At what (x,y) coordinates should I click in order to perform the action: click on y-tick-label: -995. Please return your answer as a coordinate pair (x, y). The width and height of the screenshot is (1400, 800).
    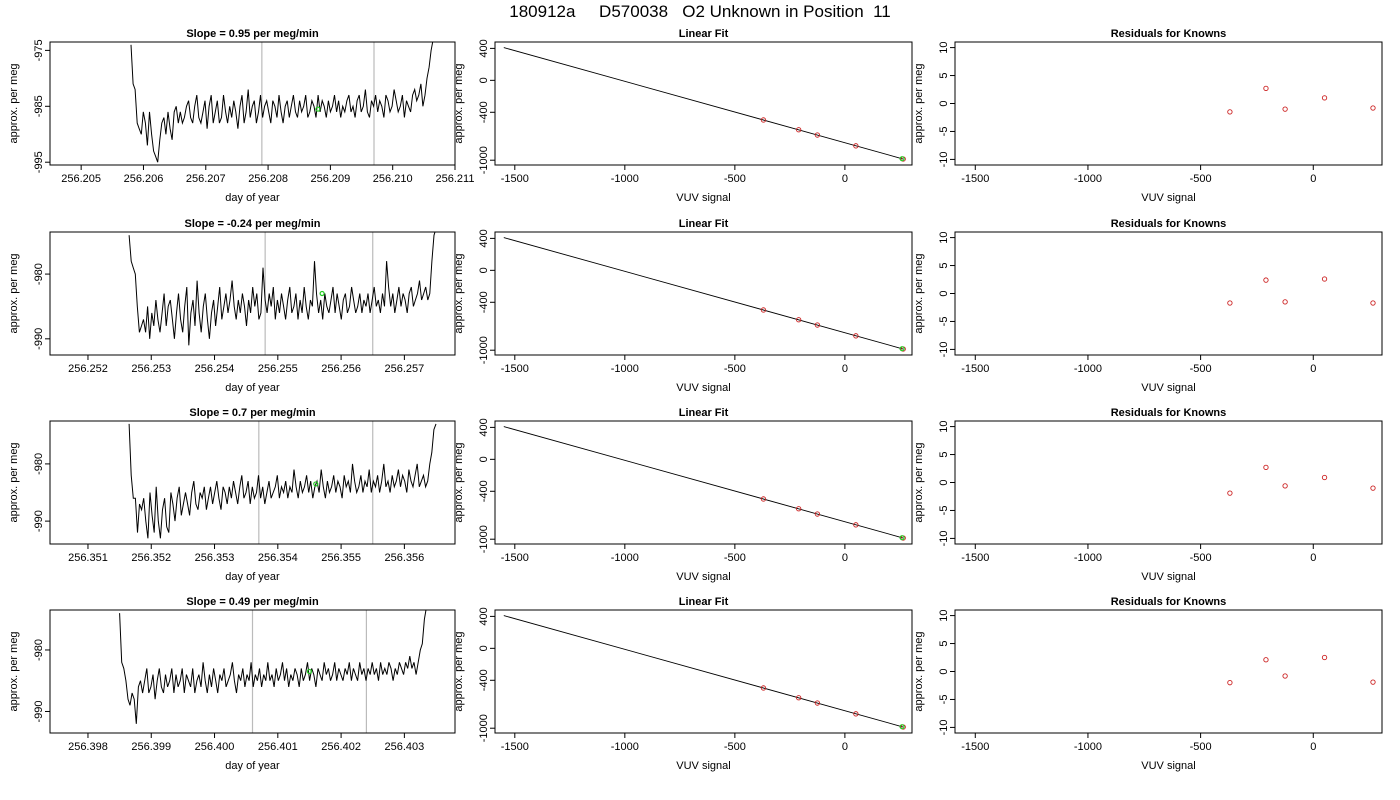
    Looking at the image, I should click on (39, 162).